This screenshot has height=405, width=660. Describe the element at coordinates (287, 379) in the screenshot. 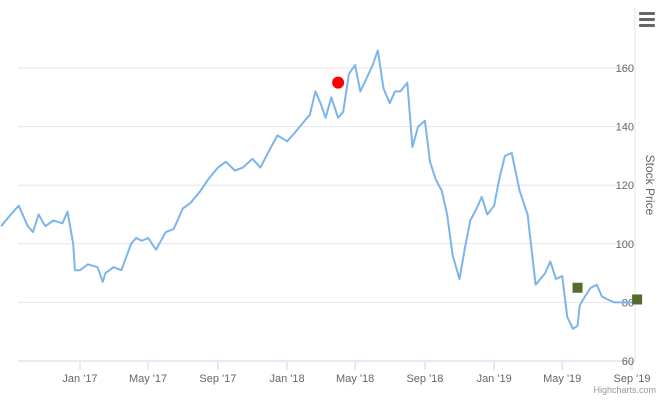

I see `x-tick-label: Jan '18` at that location.